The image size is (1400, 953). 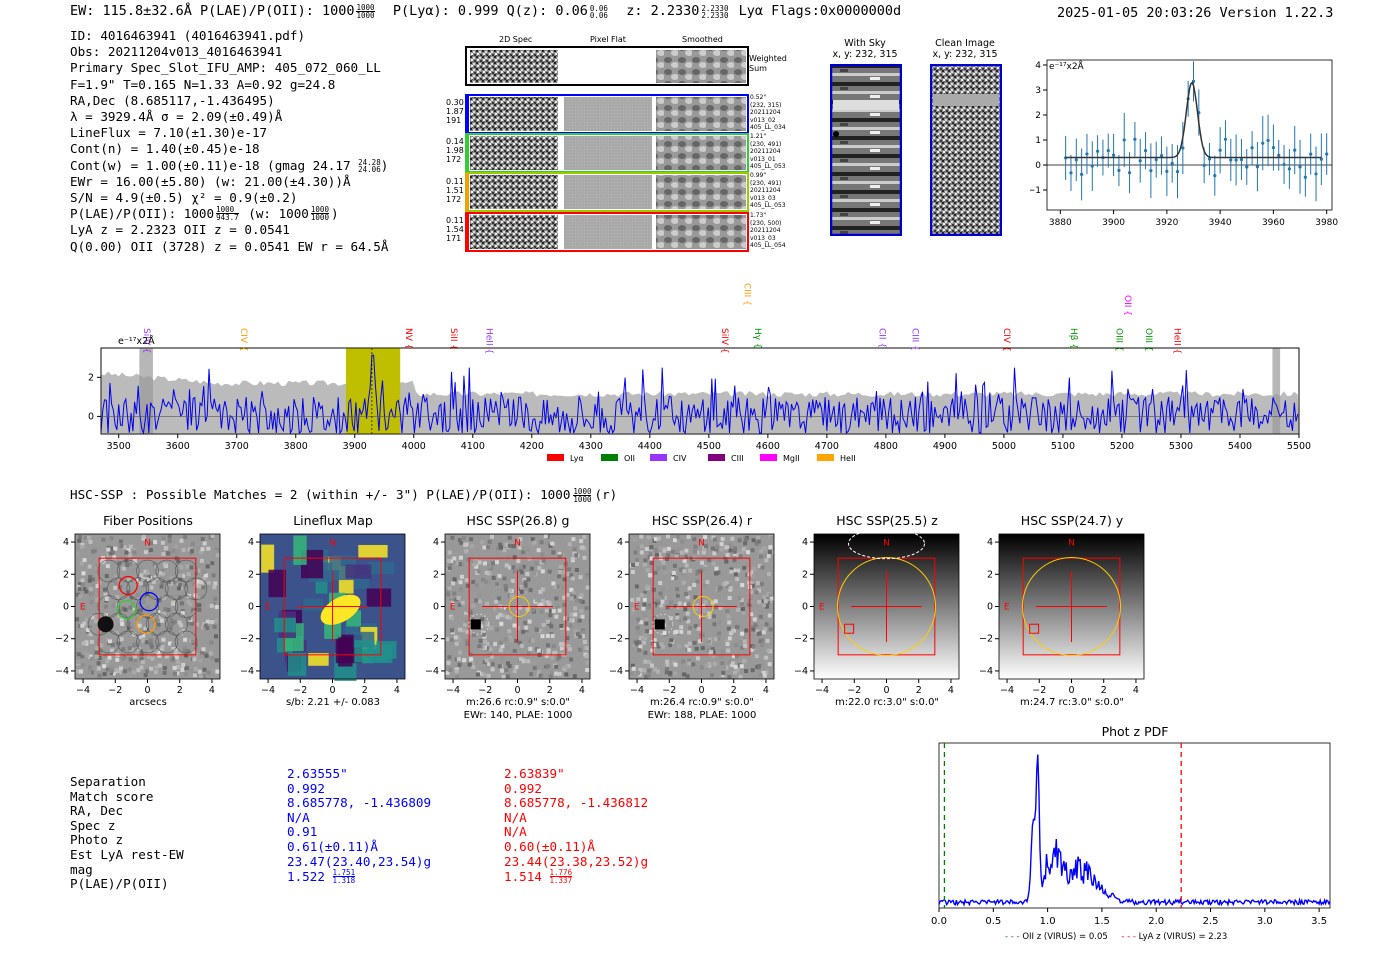 I want to click on tbl-cell: 0.61(±0.11)Å, so click(x=332, y=846).